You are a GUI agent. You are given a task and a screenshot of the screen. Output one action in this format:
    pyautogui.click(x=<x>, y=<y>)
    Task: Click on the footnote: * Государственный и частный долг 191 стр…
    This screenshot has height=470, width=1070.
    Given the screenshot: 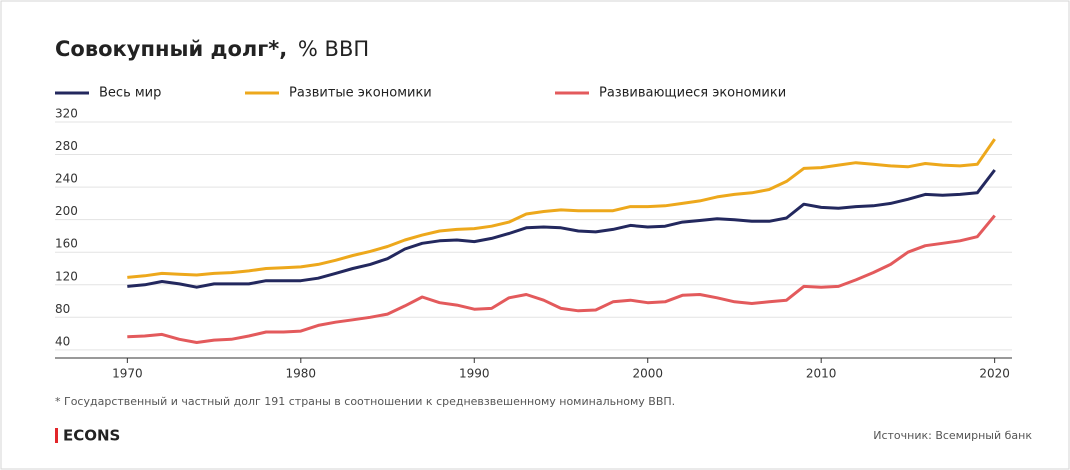 What is the action you would take?
    pyautogui.click(x=365, y=401)
    